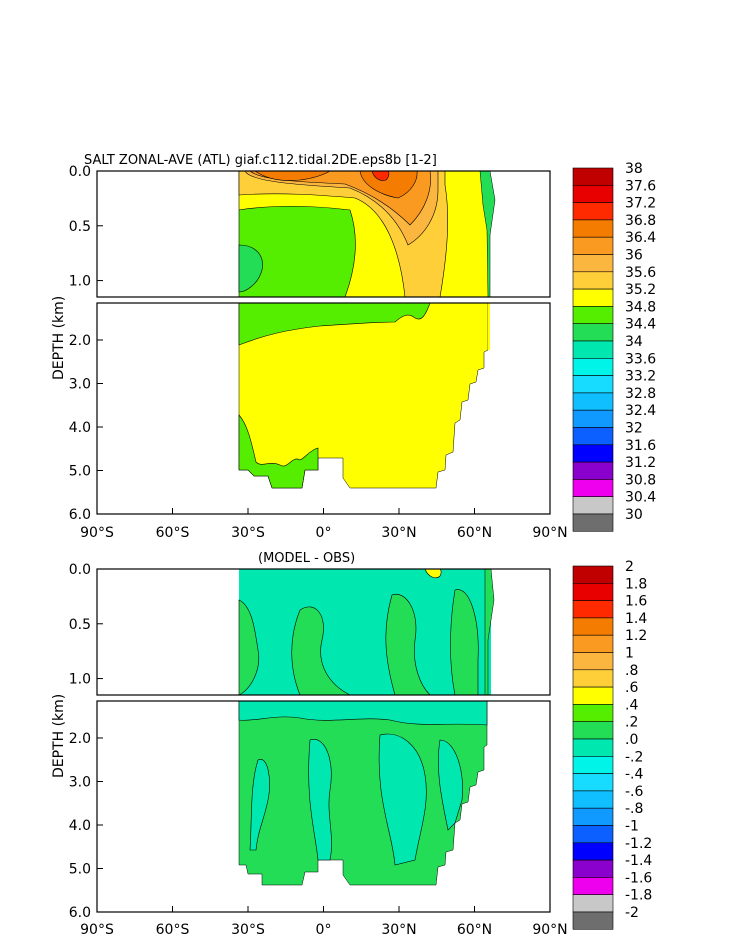 This screenshot has width=733, height=945. I want to click on colorbar-label: 34, so click(634, 342).